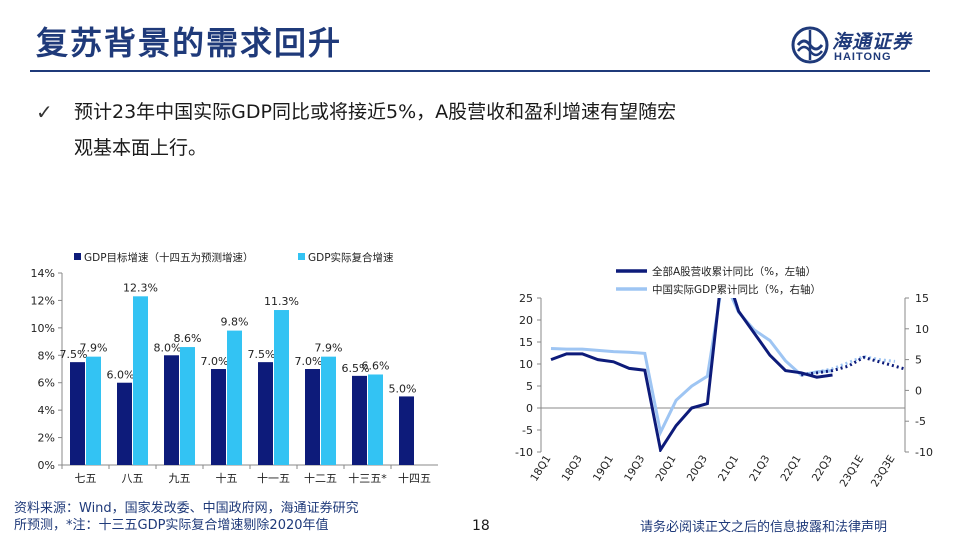 Image resolution: width=960 pixels, height=540 pixels. I want to click on checkmark-icon: ✓, so click(44, 112).